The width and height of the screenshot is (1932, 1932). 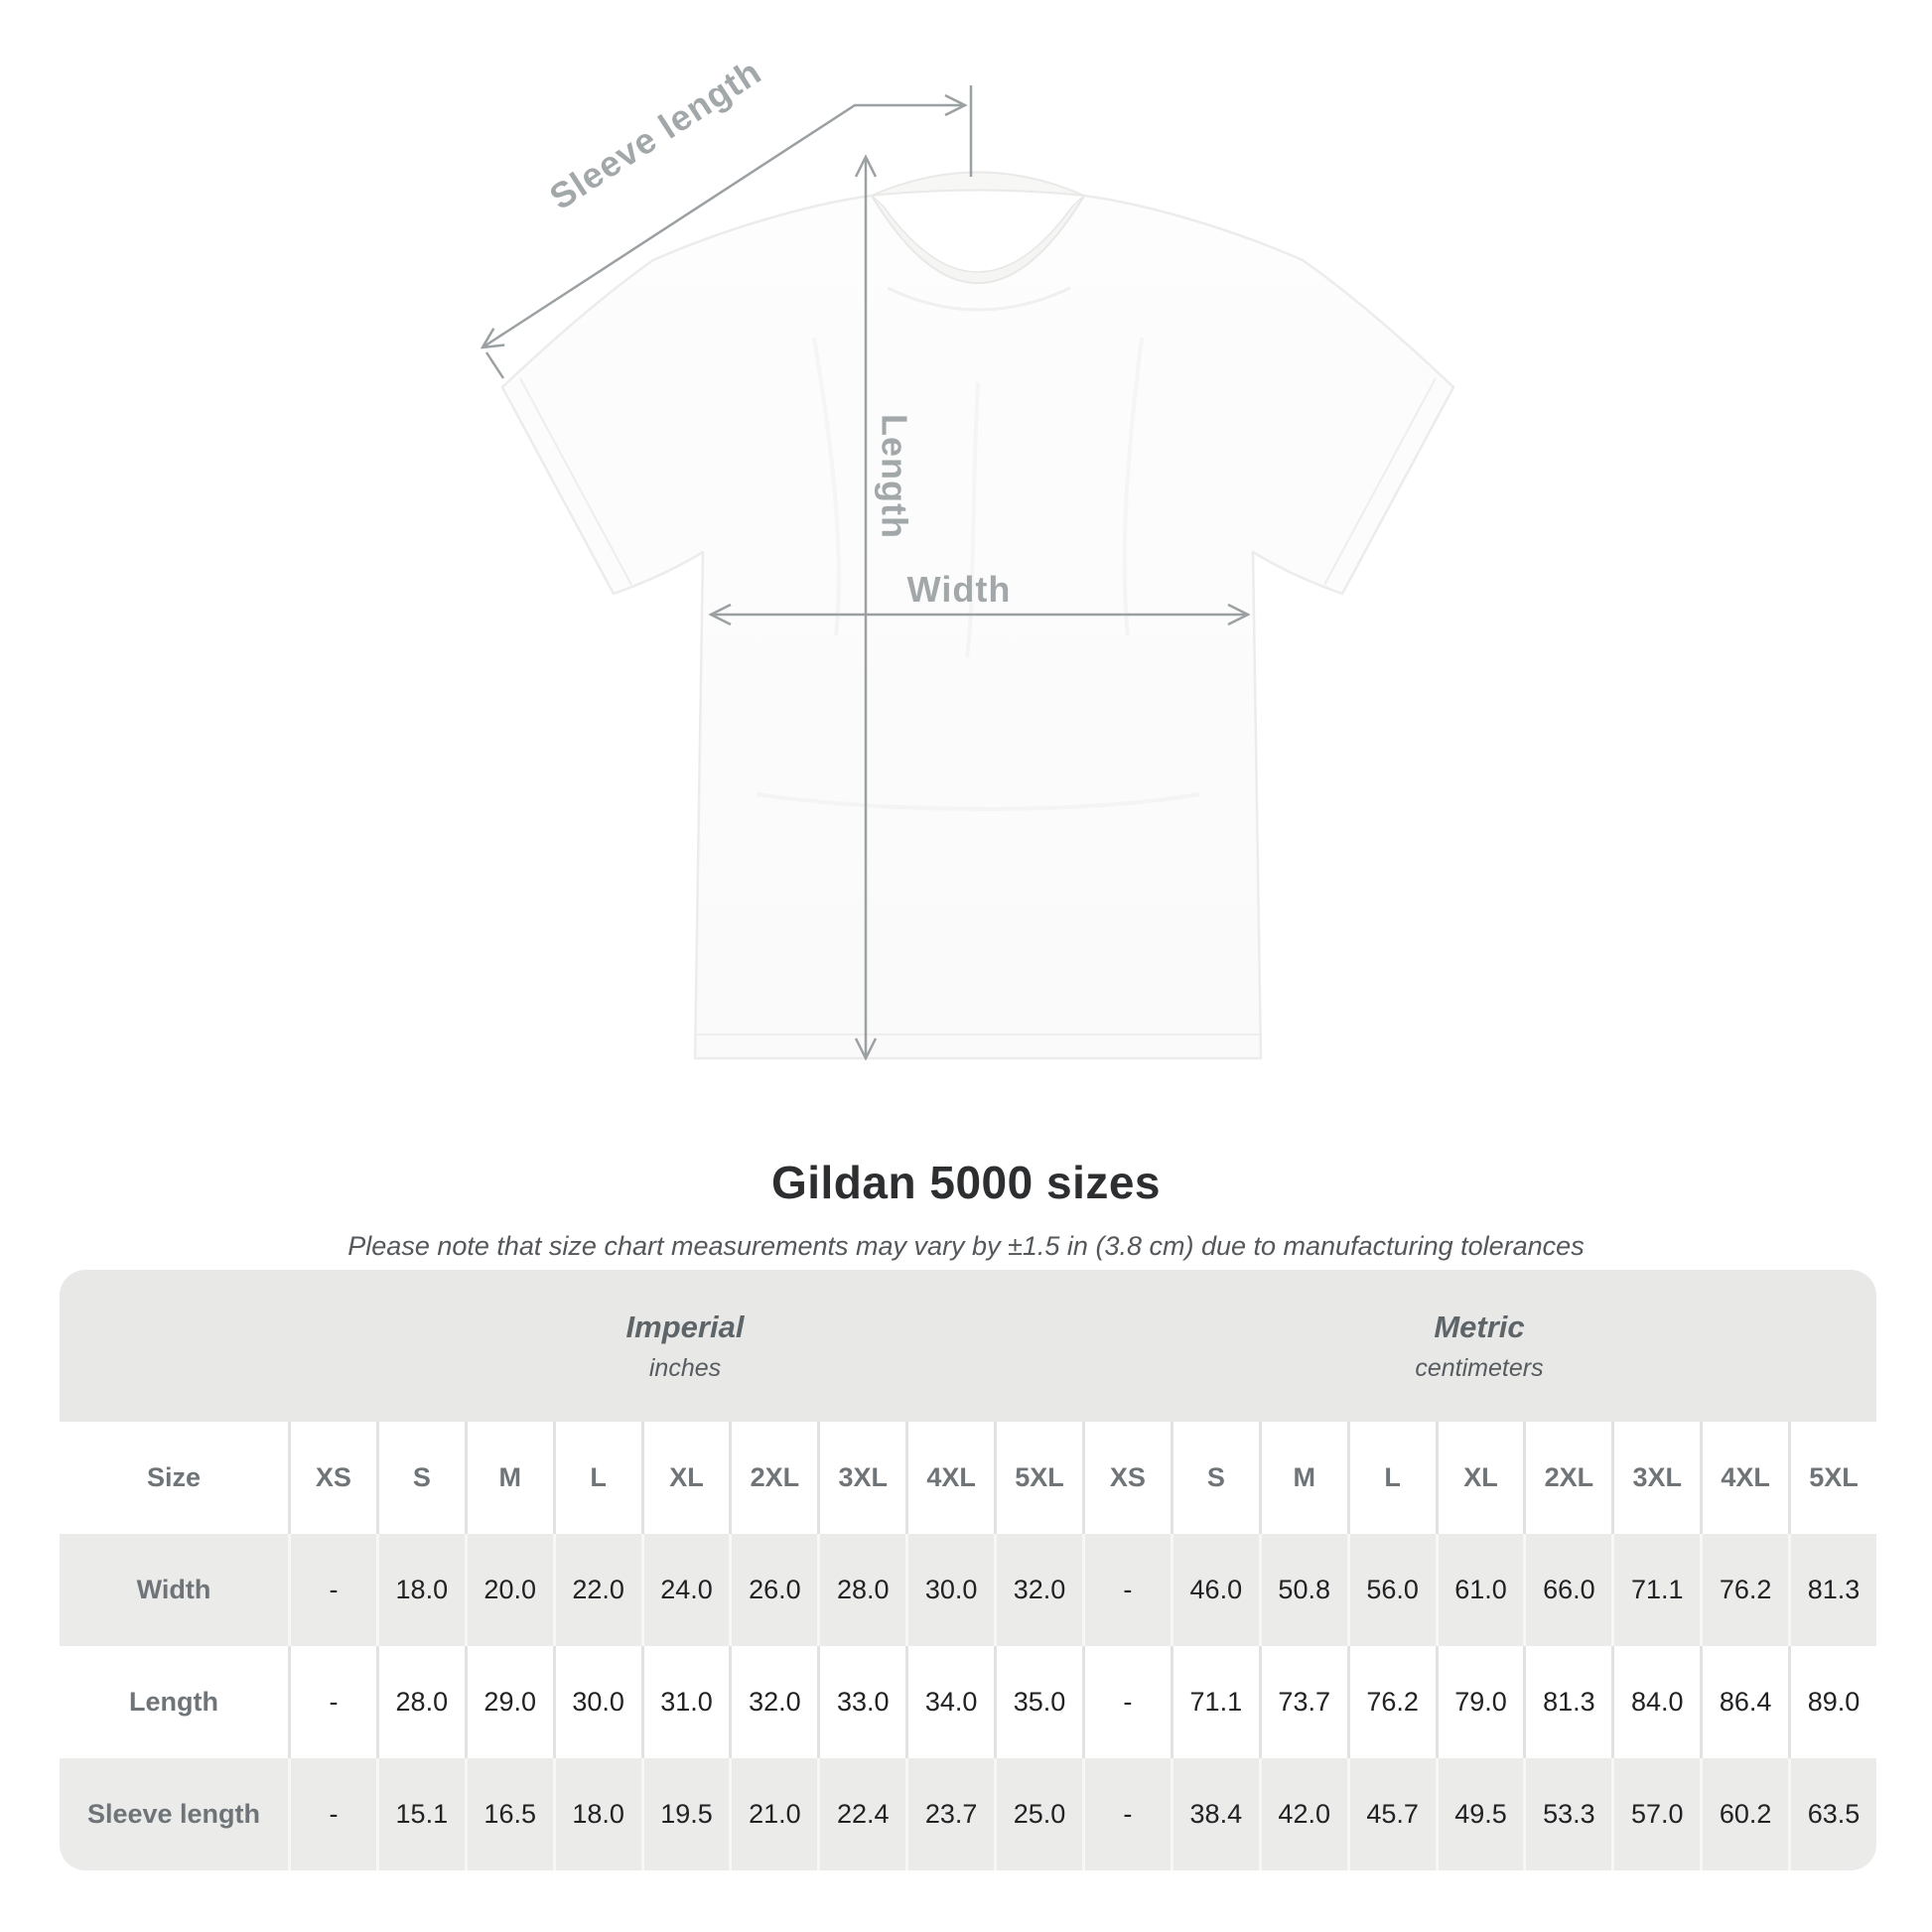 What do you see at coordinates (1380, 482) in the screenshot?
I see `right-cuff-seam` at bounding box center [1380, 482].